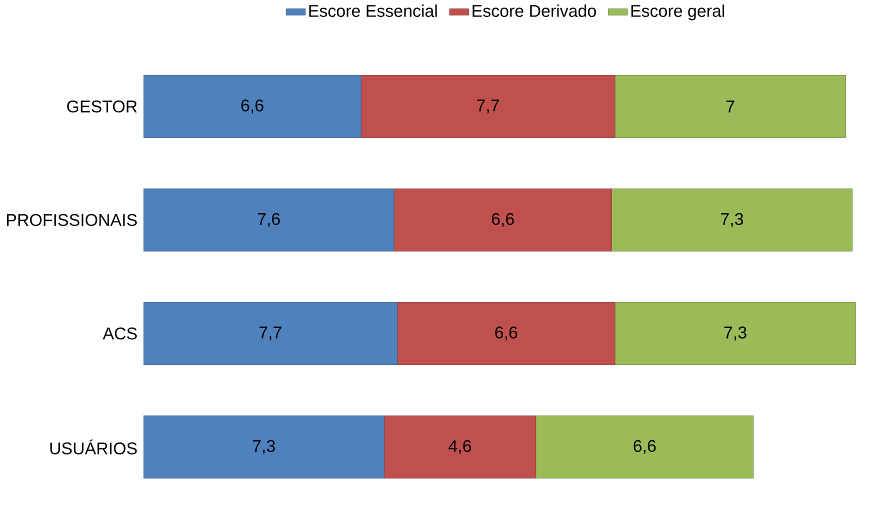  What do you see at coordinates (677, 12) in the screenshot?
I see `legend-label: Escore geral` at bounding box center [677, 12].